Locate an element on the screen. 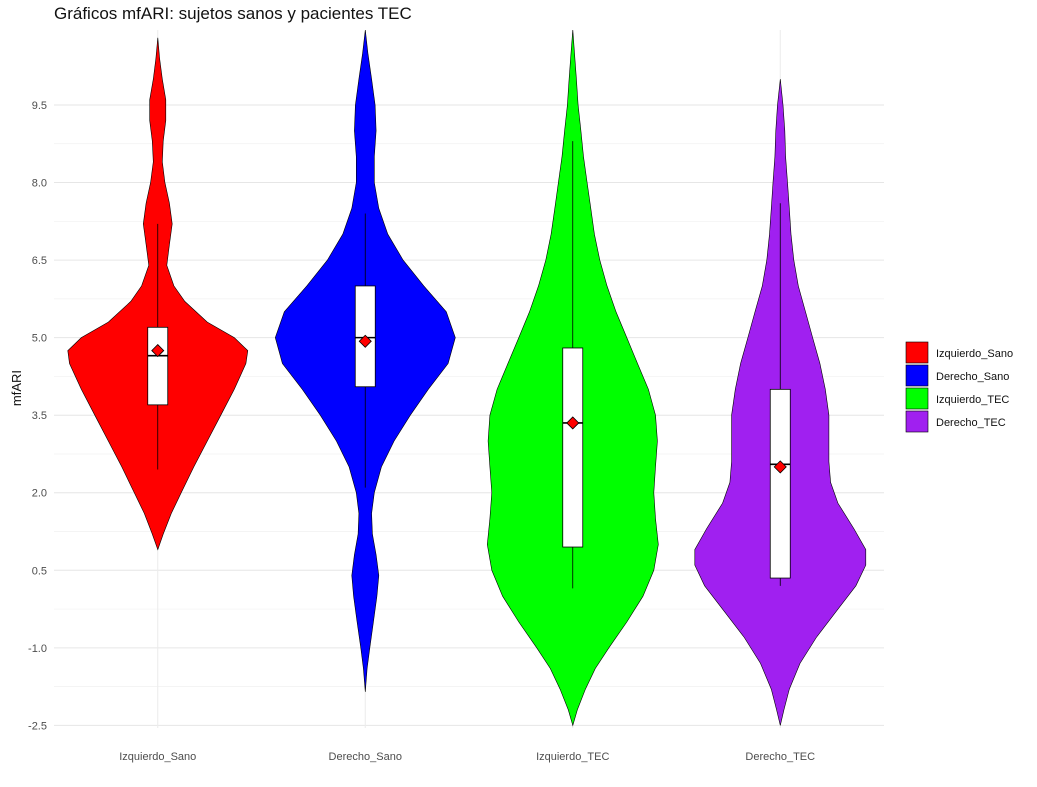 Image resolution: width=1037 pixels, height=787 pixels. y-tick-label: -2.5 is located at coordinates (37, 726).